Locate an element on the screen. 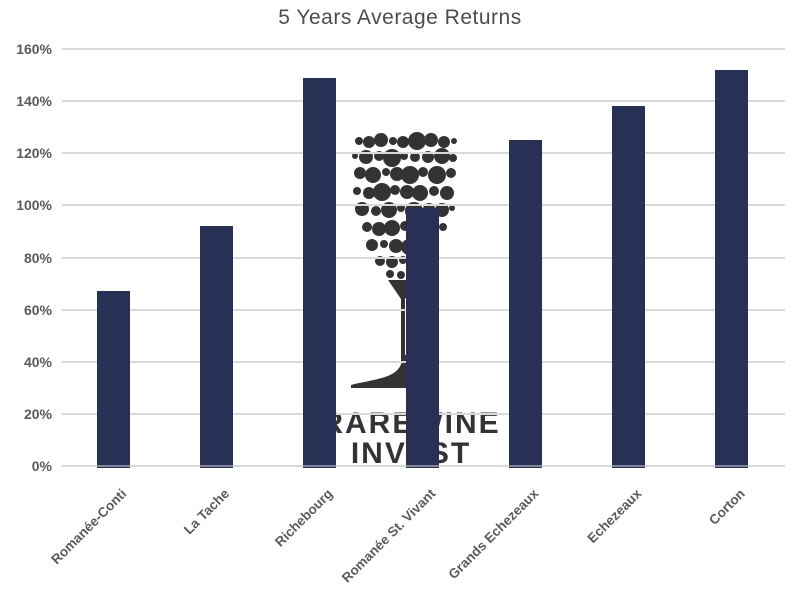 The height and width of the screenshot is (600, 800). y-axis-tick-label: 0% is located at coordinates (41, 466).